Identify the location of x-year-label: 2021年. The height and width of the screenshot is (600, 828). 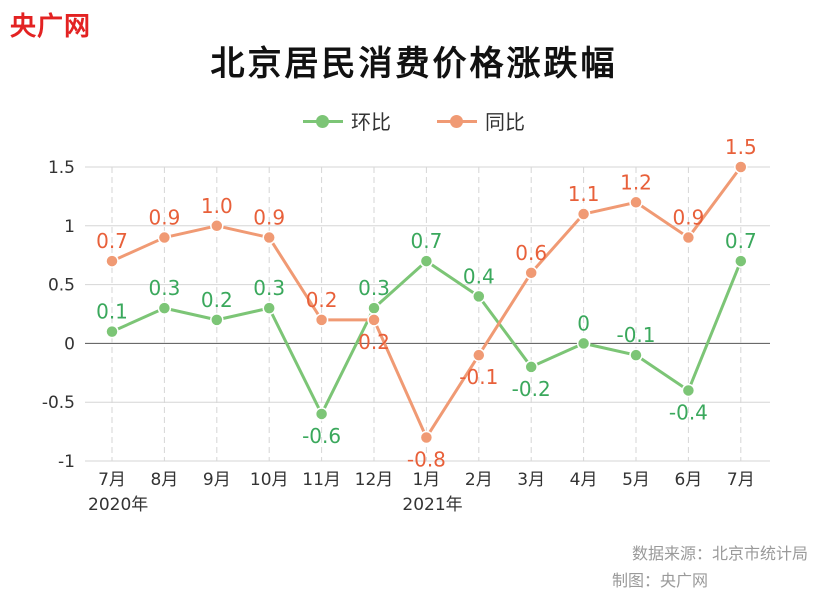
(432, 505).